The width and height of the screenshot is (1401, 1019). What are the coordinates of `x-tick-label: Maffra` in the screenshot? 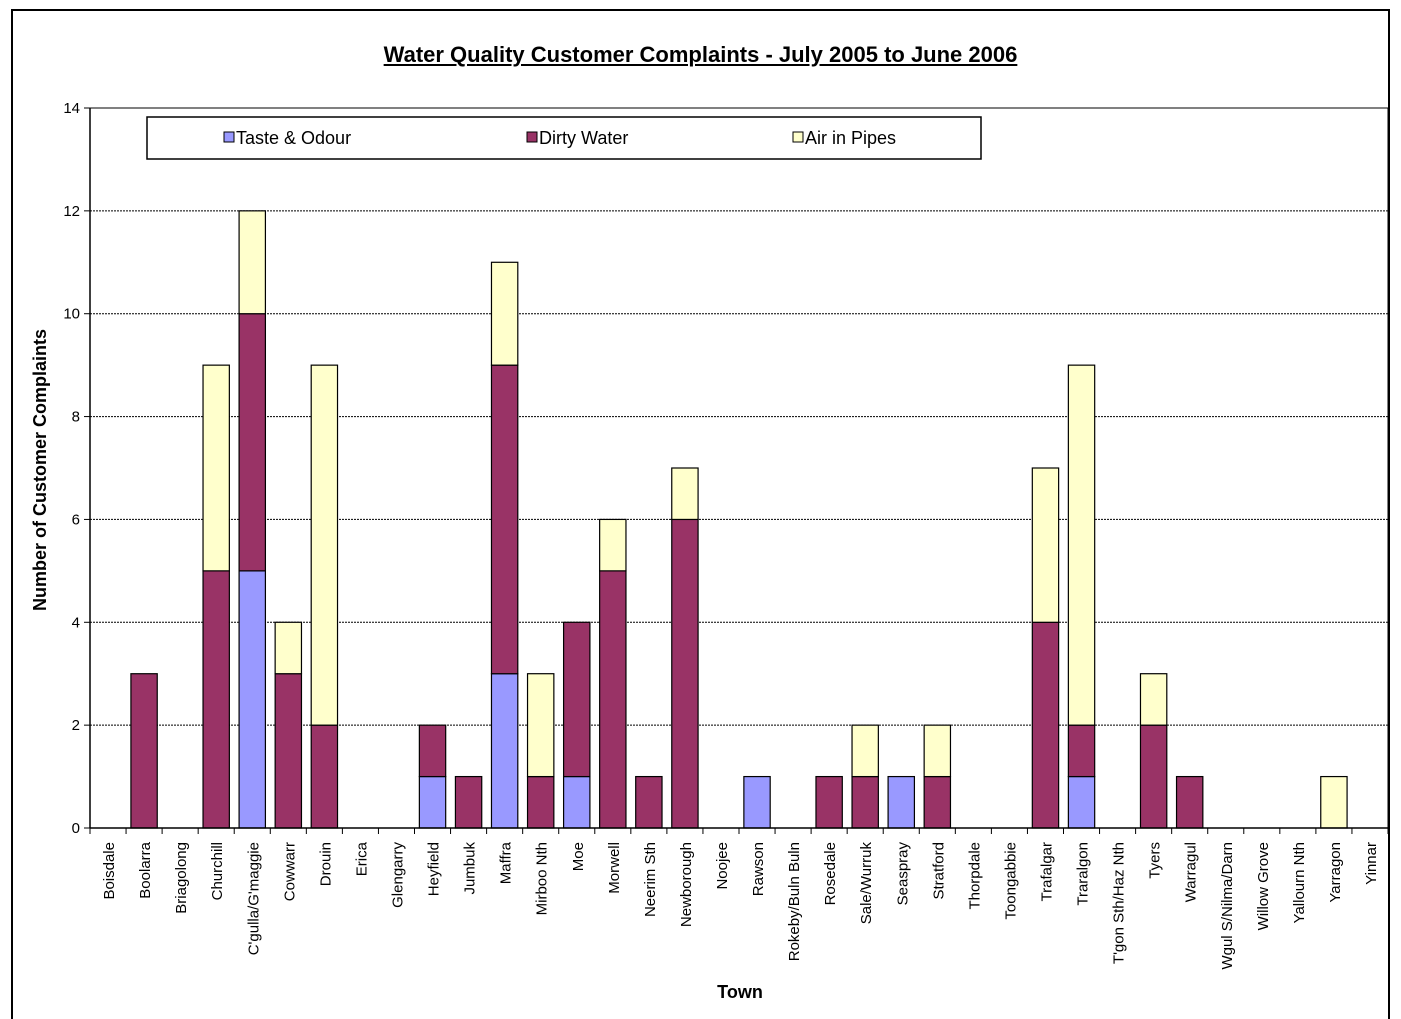 It's located at (506, 862).